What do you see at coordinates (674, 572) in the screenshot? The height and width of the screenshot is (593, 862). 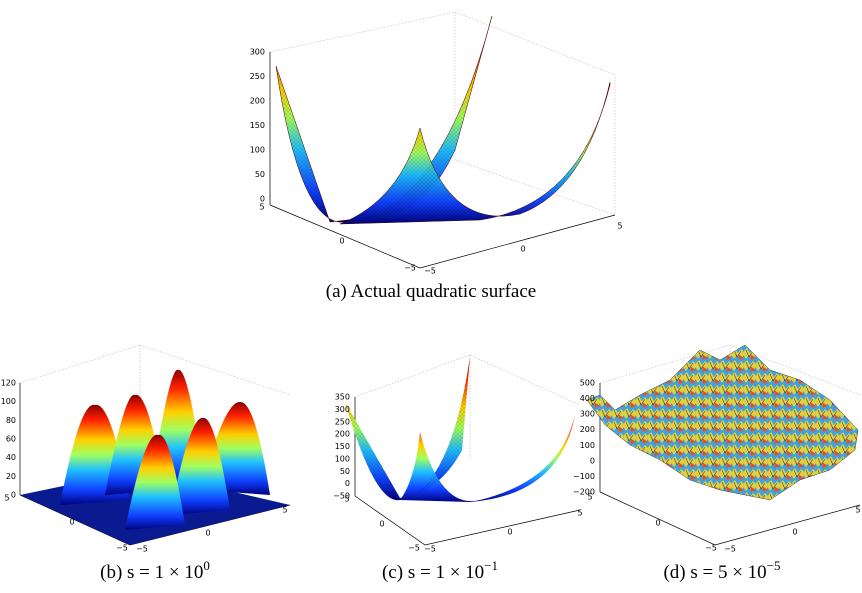 I see `caption-label: (d)` at bounding box center [674, 572].